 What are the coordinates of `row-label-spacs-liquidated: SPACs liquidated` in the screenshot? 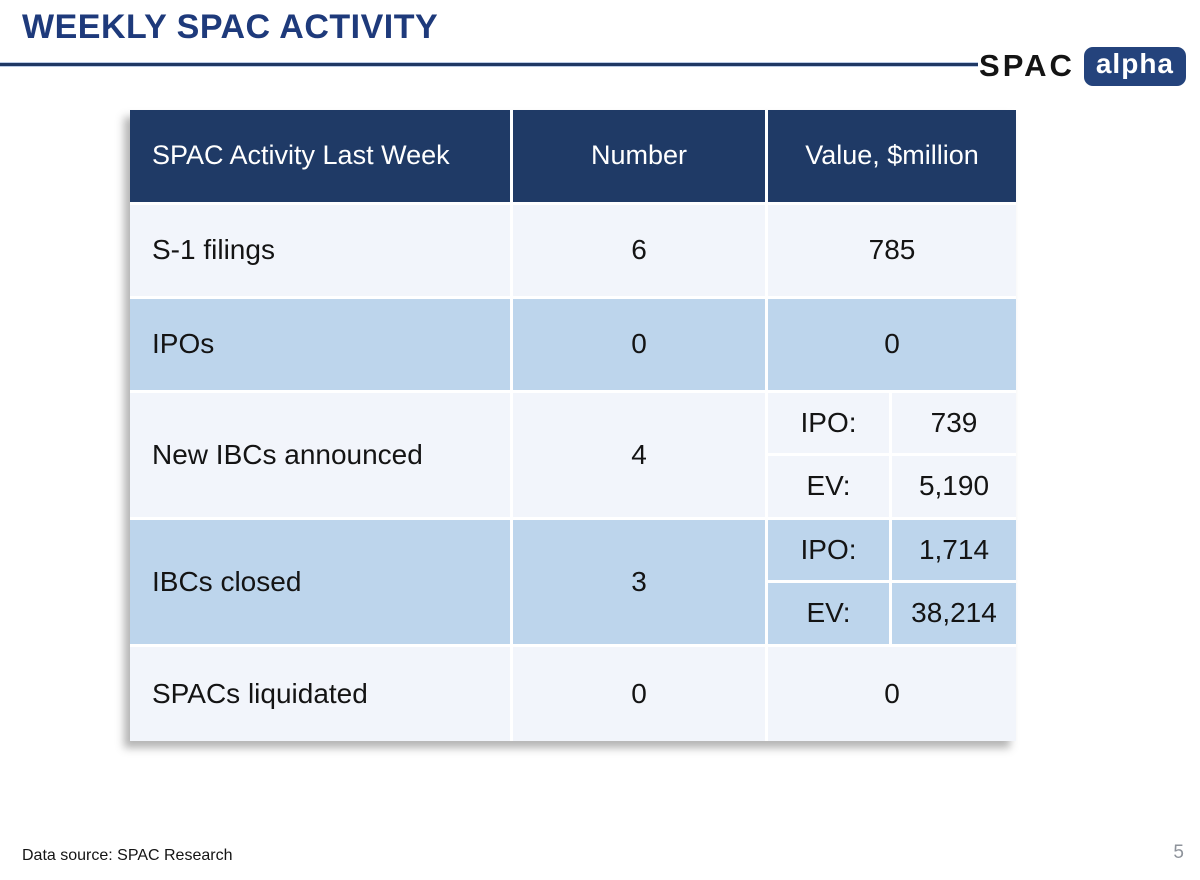 It's located at (320, 694).